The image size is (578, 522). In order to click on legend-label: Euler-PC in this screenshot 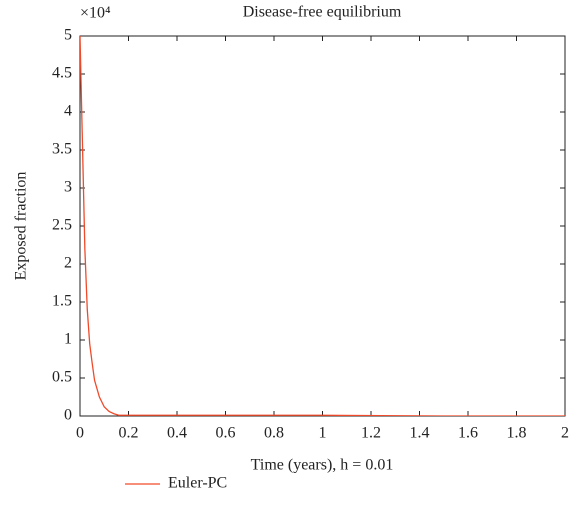, I will do `click(197, 483)`.